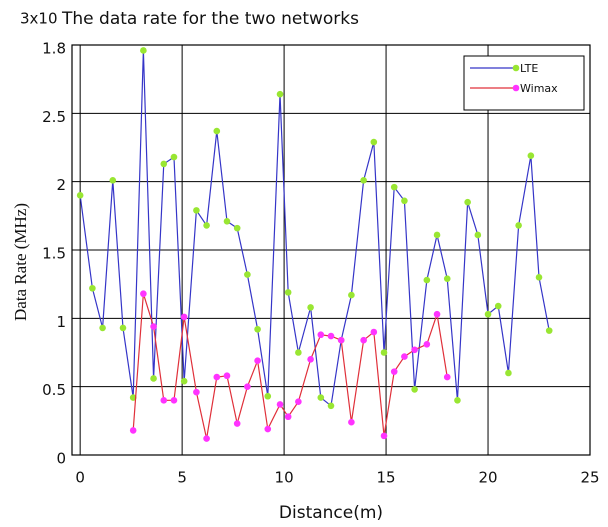 The width and height of the screenshot is (608, 527). What do you see at coordinates (39, 19) in the screenshot?
I see `axis-multiplier: 3x10` at bounding box center [39, 19].